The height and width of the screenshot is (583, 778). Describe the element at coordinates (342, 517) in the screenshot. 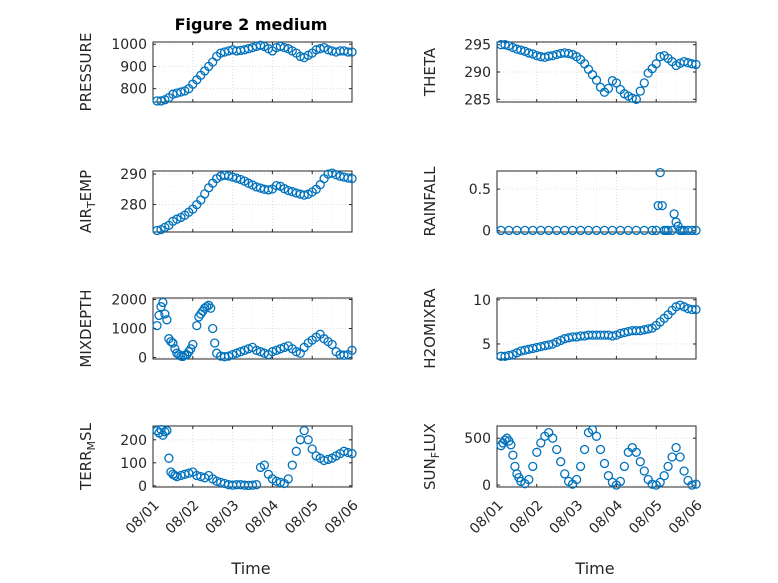

I see `x-tick-label: 08/06` at that location.